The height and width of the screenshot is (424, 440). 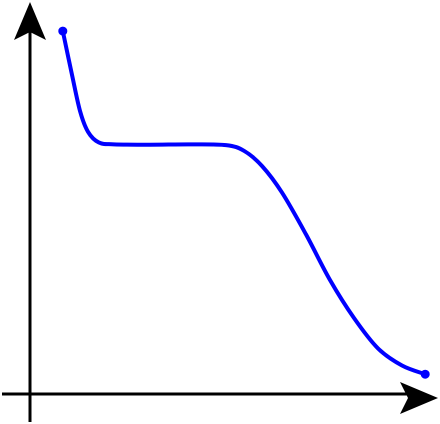 What do you see at coordinates (425, 374) in the screenshot?
I see `series-end-point` at bounding box center [425, 374].